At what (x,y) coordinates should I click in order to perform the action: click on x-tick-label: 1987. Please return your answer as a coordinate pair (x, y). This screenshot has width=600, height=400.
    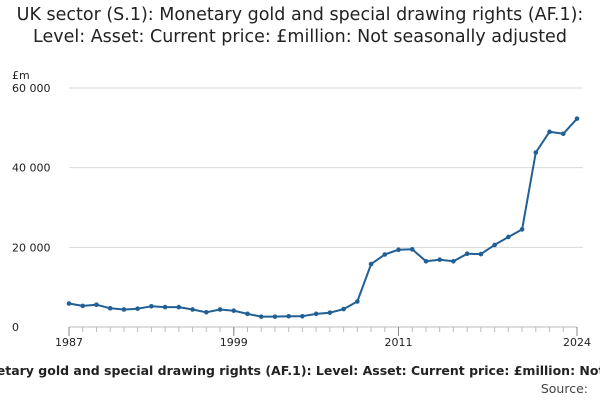
    Looking at the image, I should click on (69, 342).